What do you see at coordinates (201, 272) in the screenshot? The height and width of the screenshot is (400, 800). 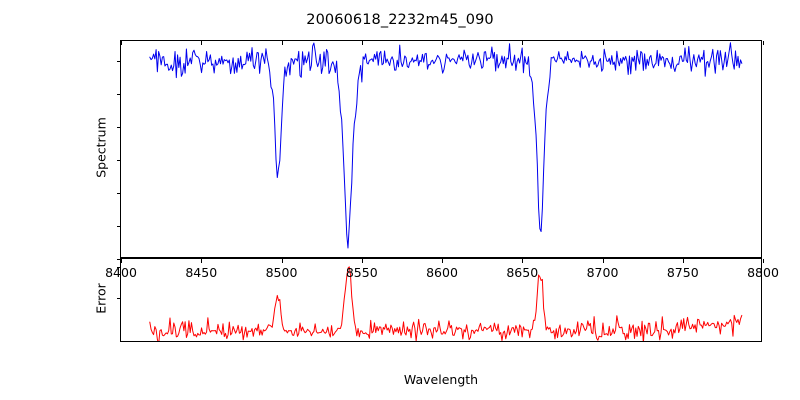 I see `x-tick-label: 8450` at bounding box center [201, 272].